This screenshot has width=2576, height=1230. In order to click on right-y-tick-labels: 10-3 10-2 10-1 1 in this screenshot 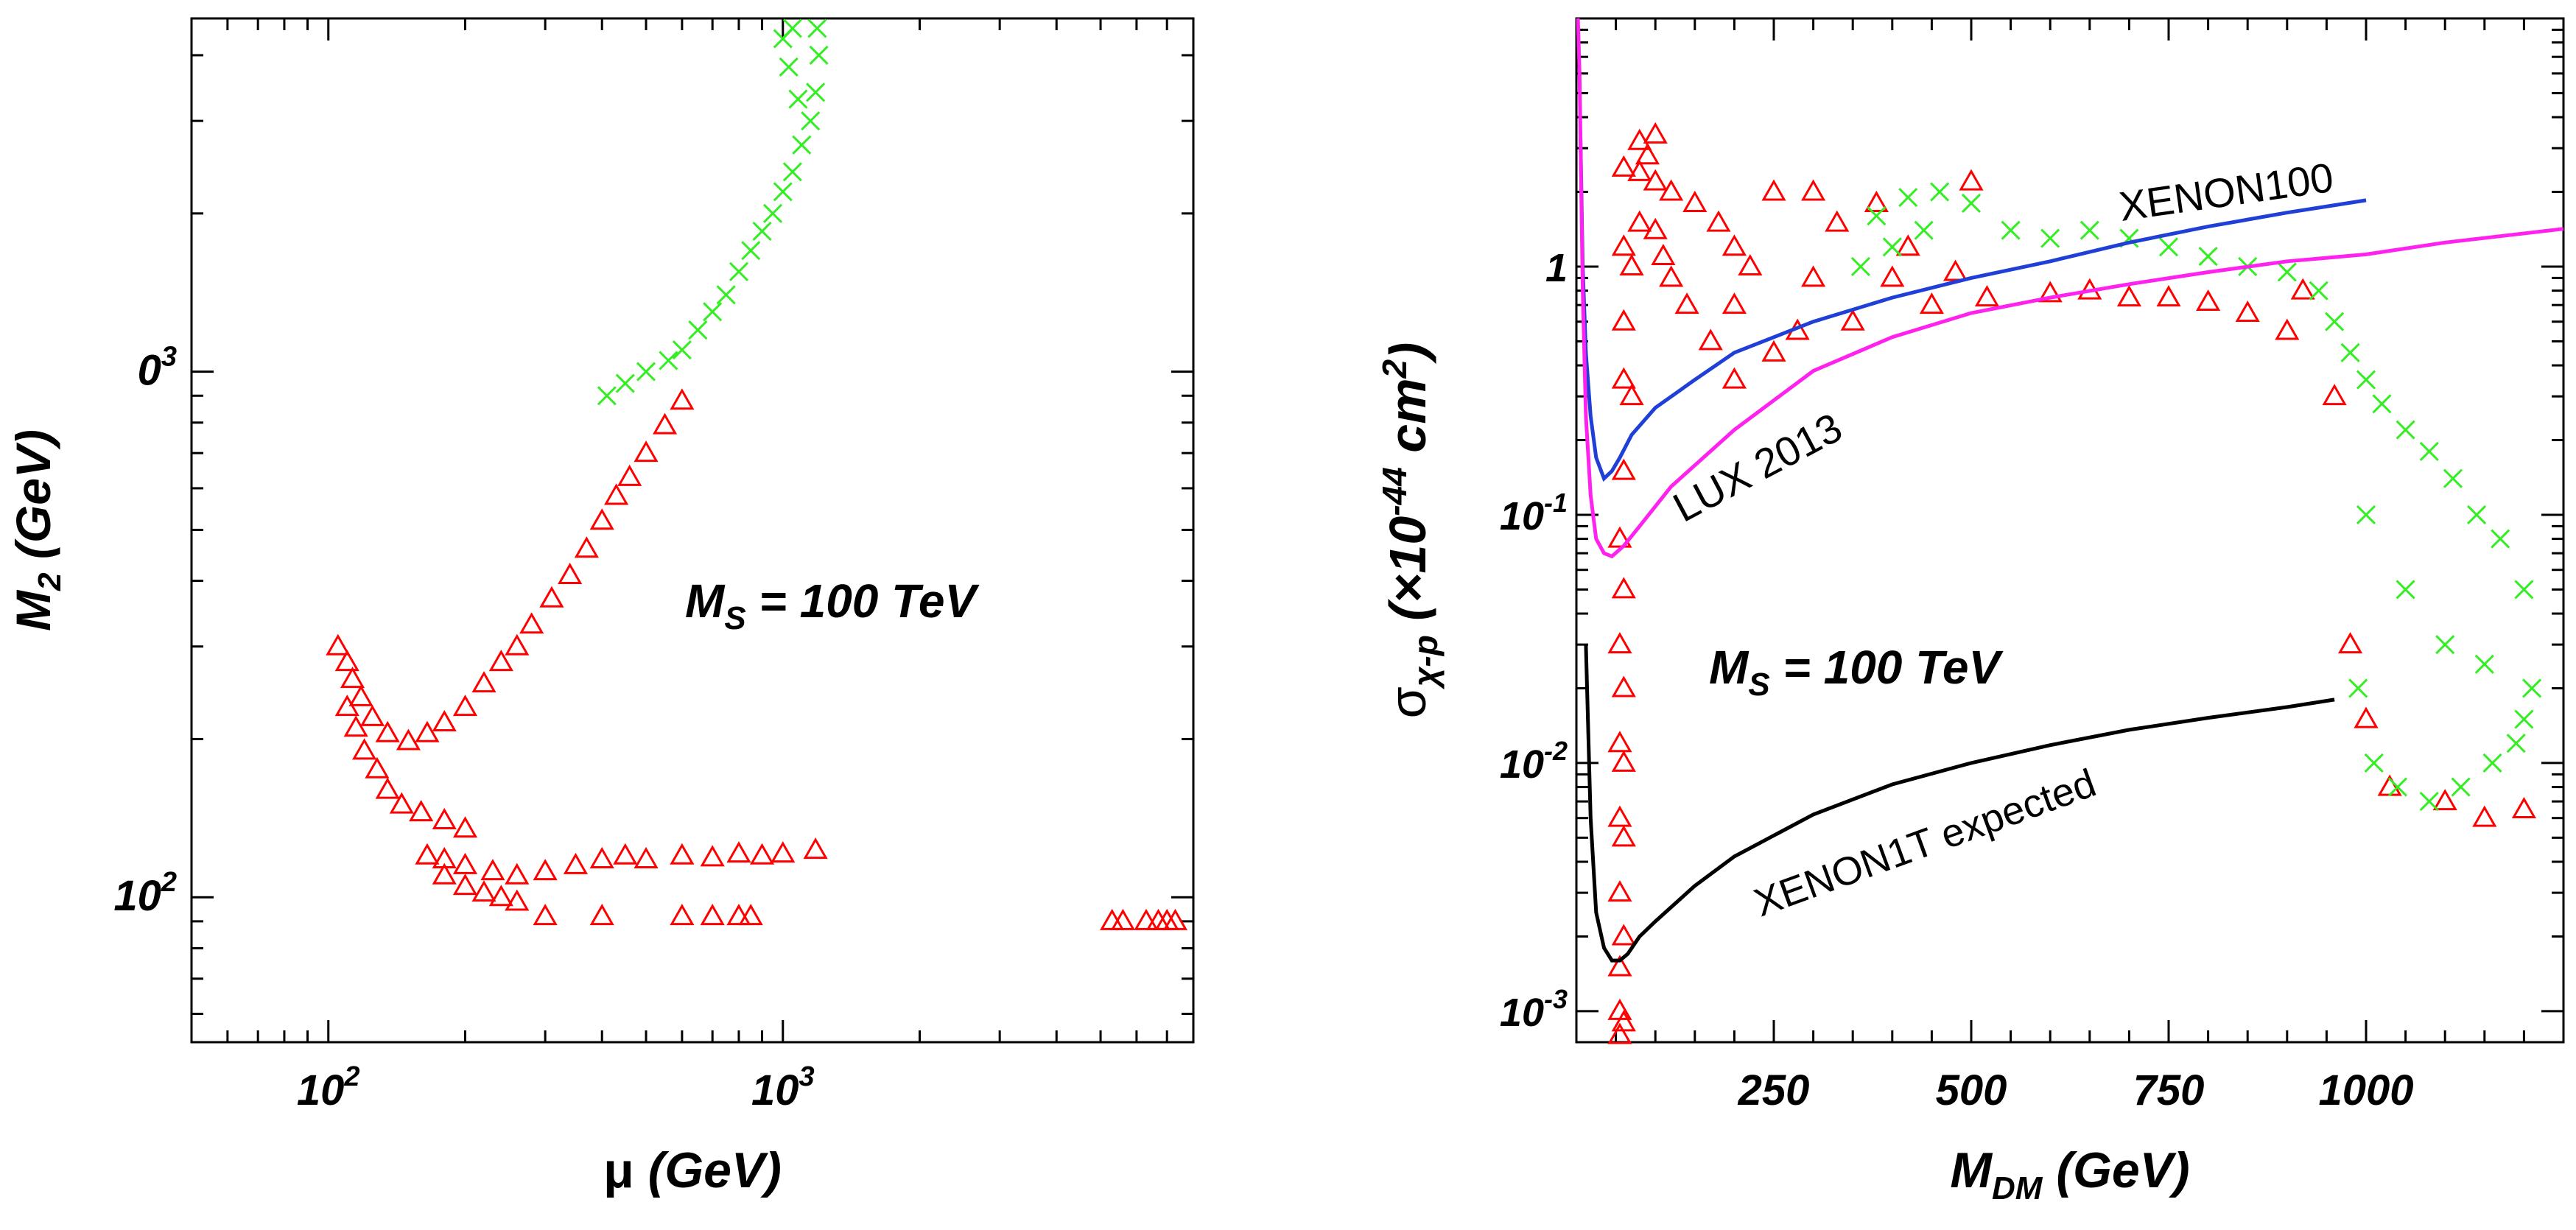, I will do `click(1534, 640)`.